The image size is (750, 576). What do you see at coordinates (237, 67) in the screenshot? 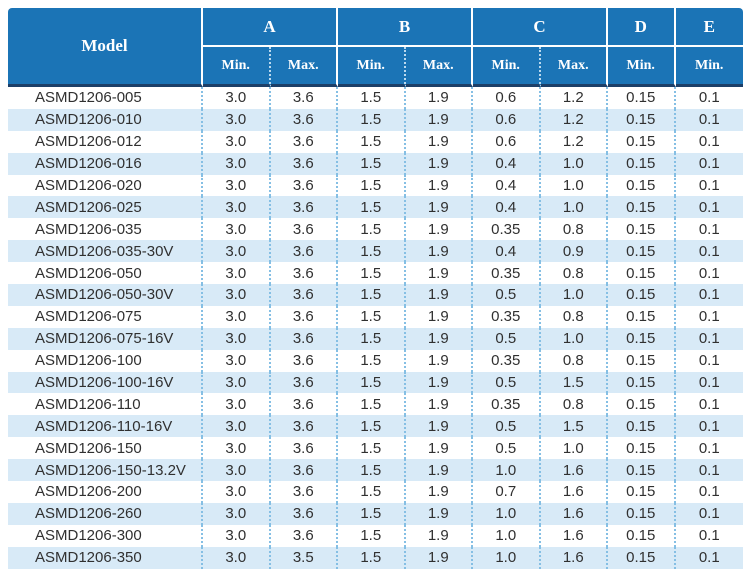
I see `subheader-a-min: Min.` at bounding box center [237, 67].